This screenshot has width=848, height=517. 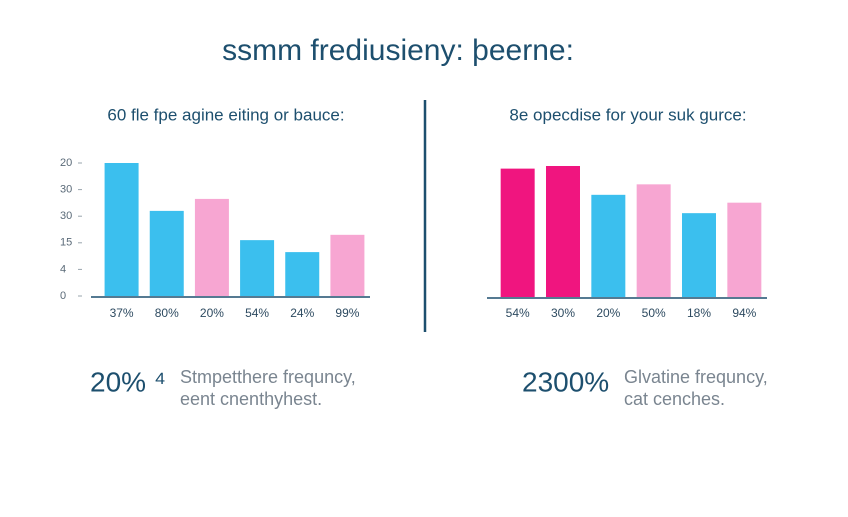 I want to click on y-tick-label: 15, so click(x=66, y=243).